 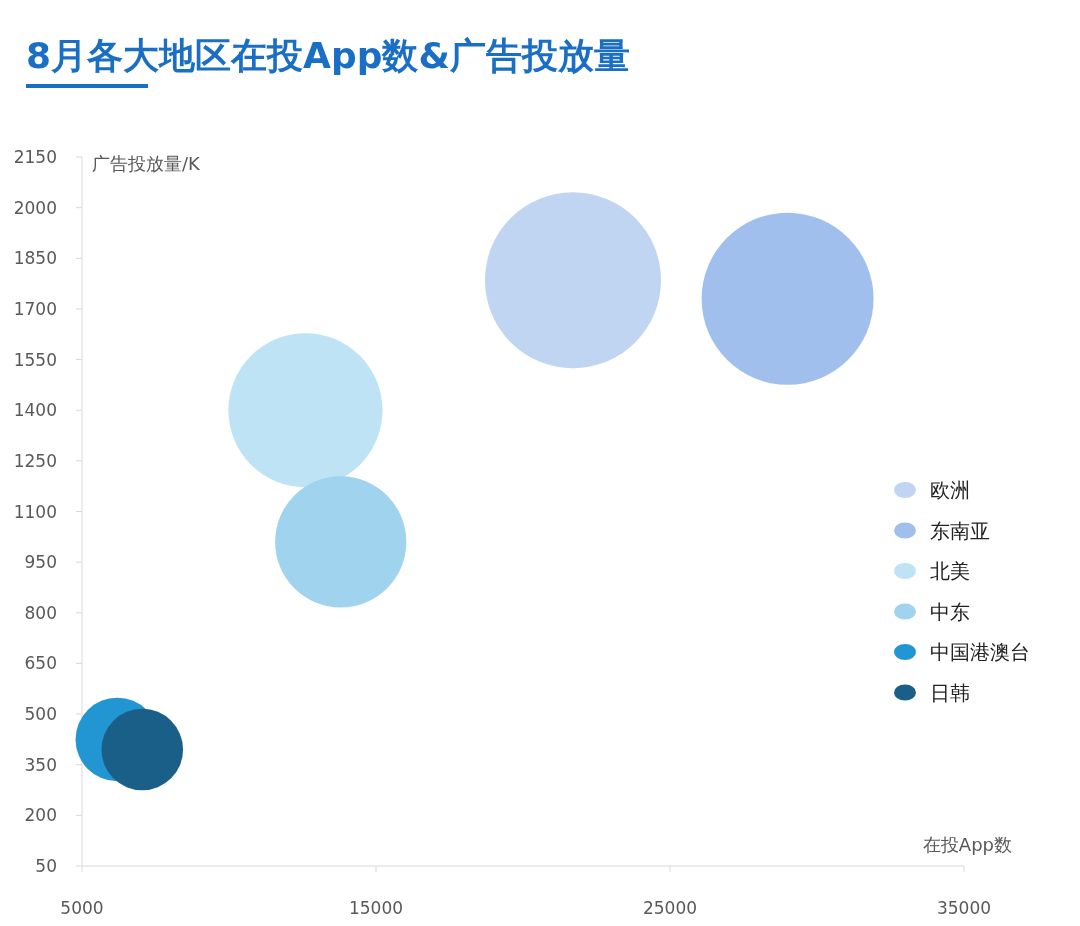 I want to click on legend-label: 北美, so click(x=950, y=571).